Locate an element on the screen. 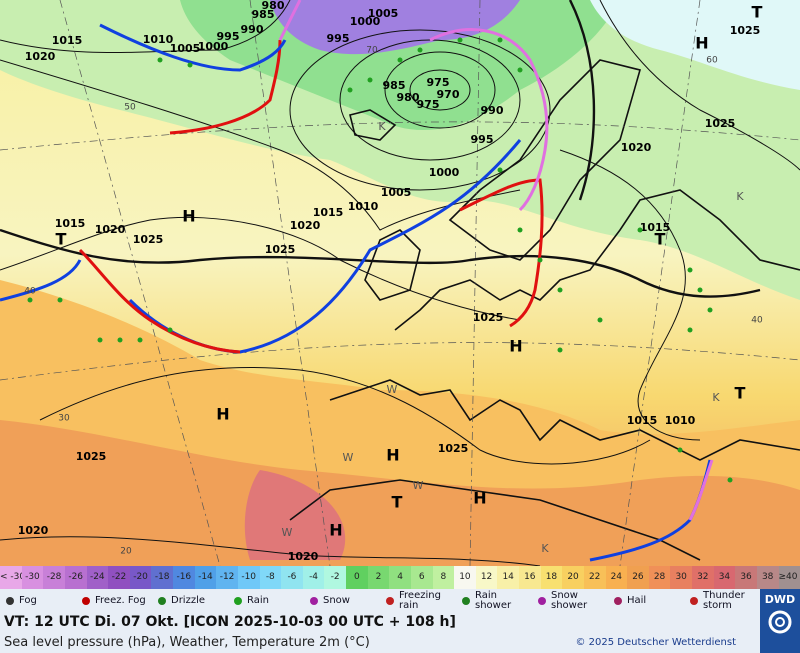 The height and width of the screenshot is (653, 800). legend-label: Drizzle is located at coordinates (188, 600).